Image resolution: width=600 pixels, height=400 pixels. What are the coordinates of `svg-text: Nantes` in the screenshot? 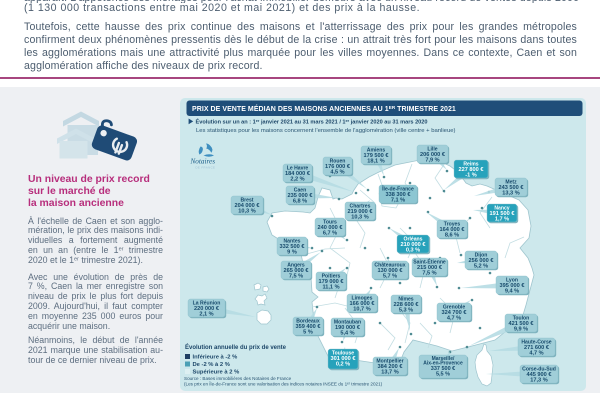 It's located at (292, 241).